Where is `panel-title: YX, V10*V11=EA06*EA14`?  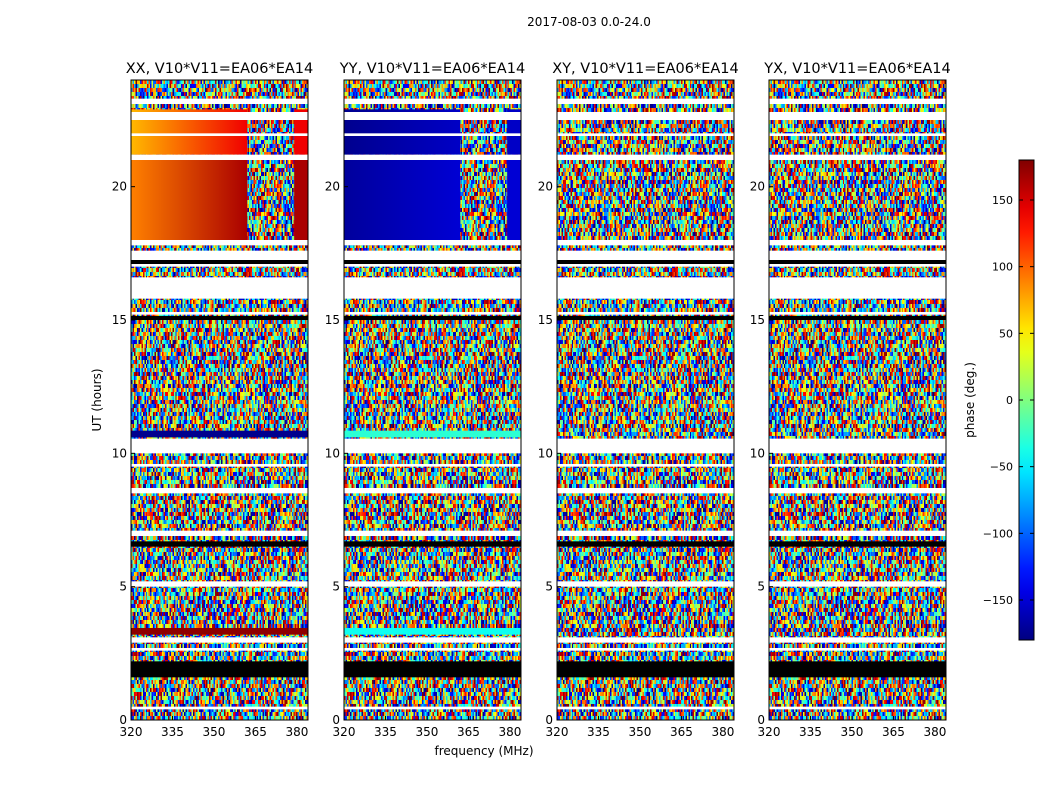
panel-title: YX, V10*V11=EA06*EA14 is located at coordinates (856, 69).